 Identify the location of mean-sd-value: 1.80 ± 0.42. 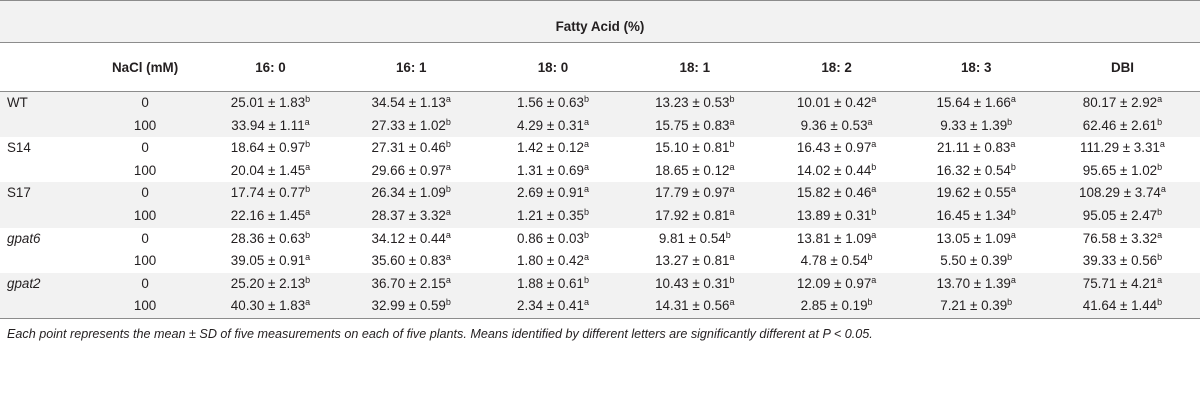
(550, 261).